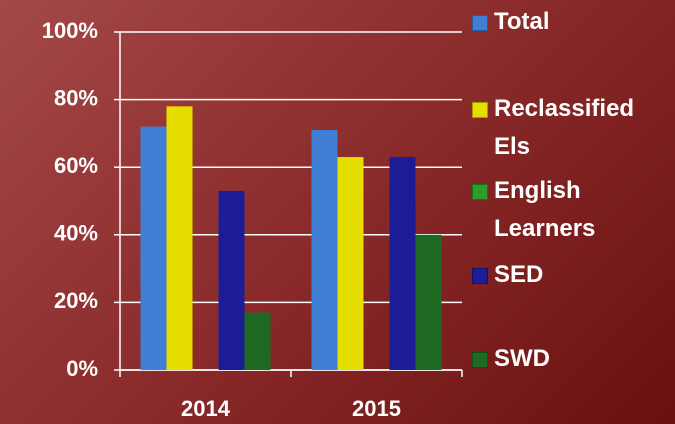  Describe the element at coordinates (76, 233) in the screenshot. I see `y-tick-label: 40%` at that location.